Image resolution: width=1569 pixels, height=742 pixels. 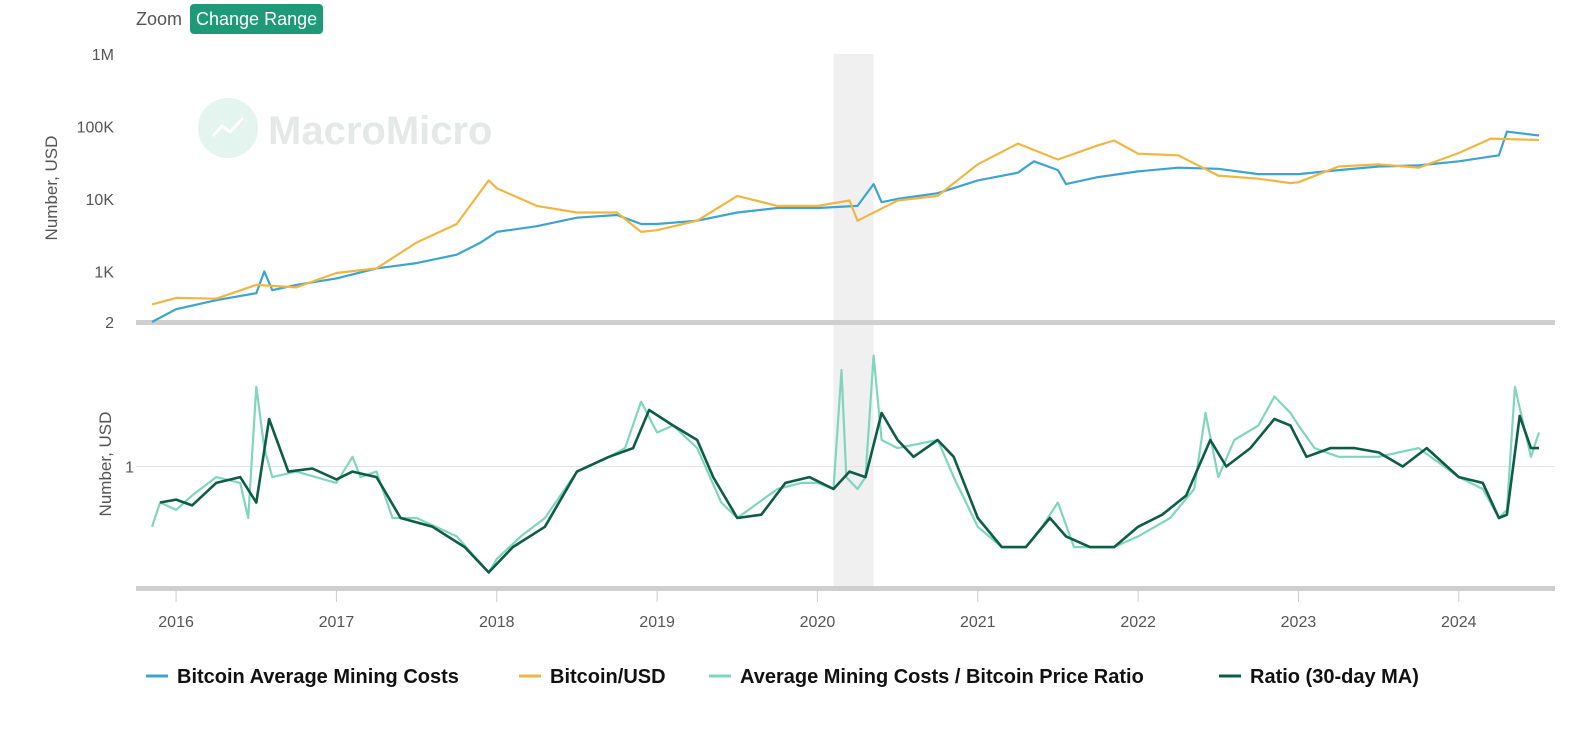 What do you see at coordinates (51, 188) in the screenshot?
I see `y-axis-title-top: Number, USD` at bounding box center [51, 188].